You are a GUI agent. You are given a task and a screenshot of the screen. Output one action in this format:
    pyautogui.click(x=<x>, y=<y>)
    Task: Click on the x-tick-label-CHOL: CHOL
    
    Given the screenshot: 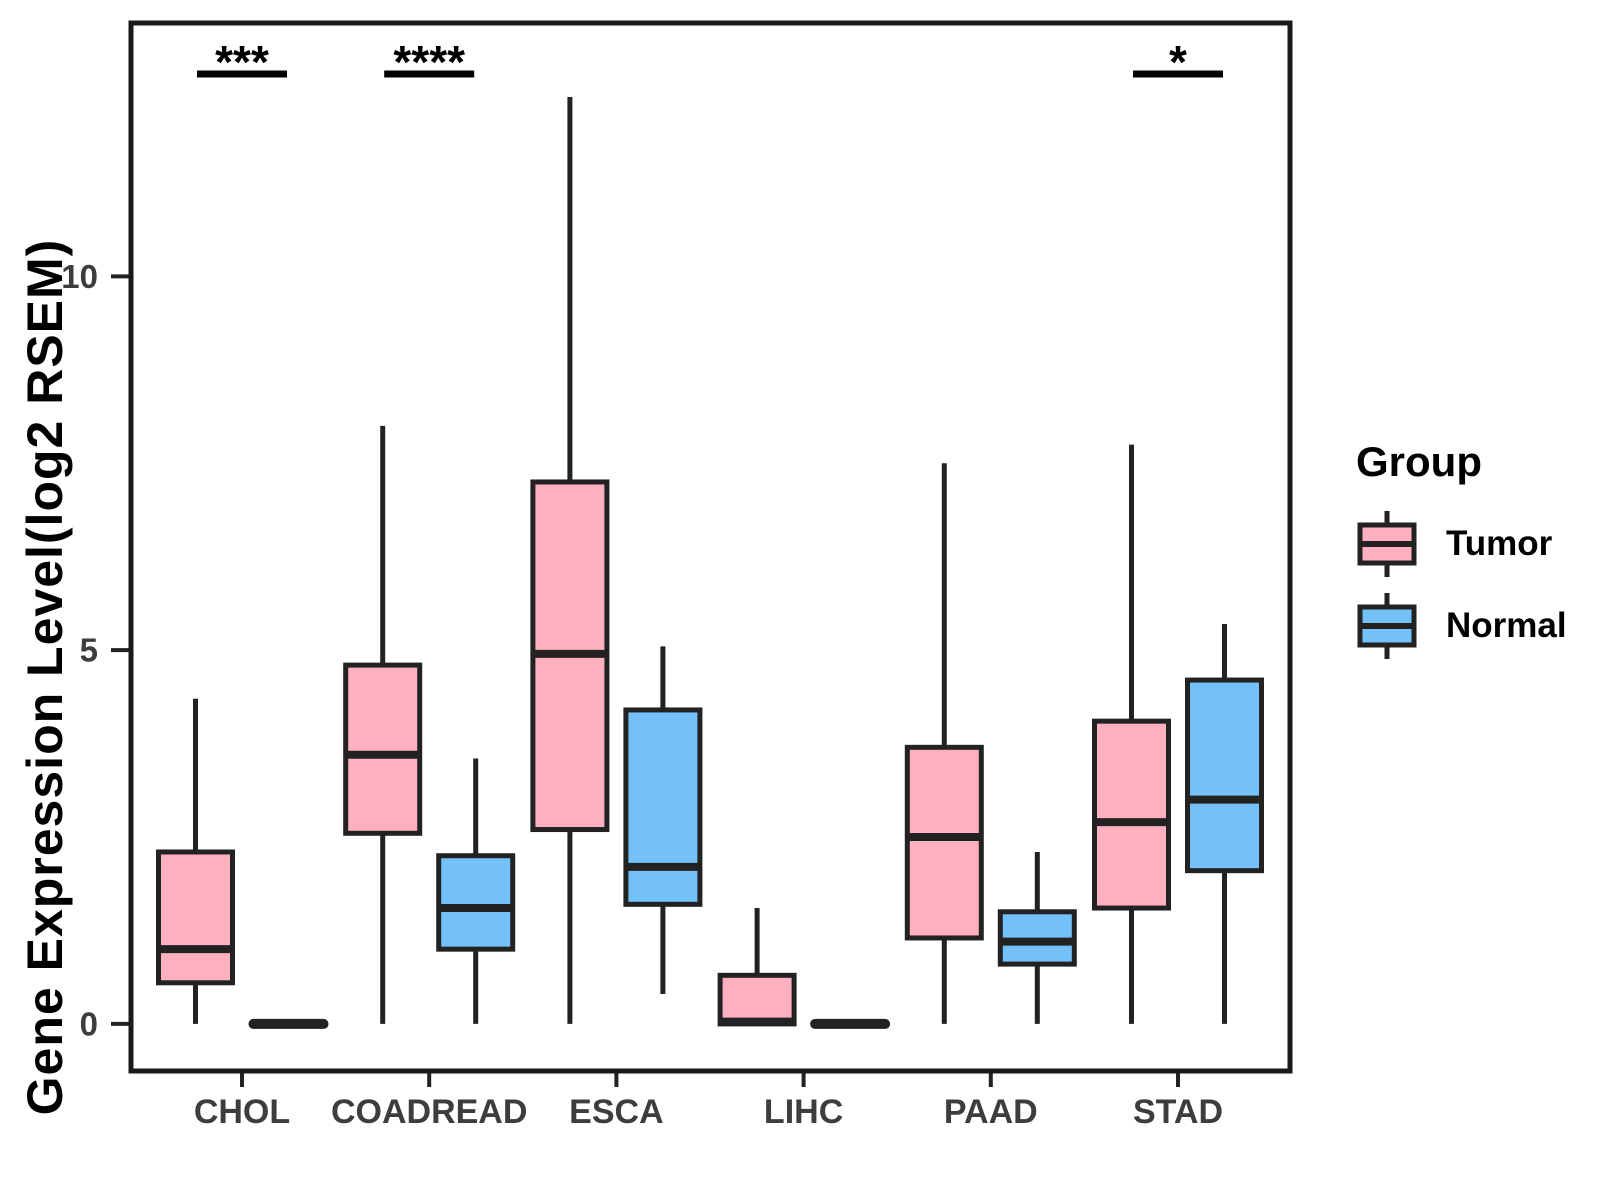 What is the action you would take?
    pyautogui.click(x=242, y=1112)
    